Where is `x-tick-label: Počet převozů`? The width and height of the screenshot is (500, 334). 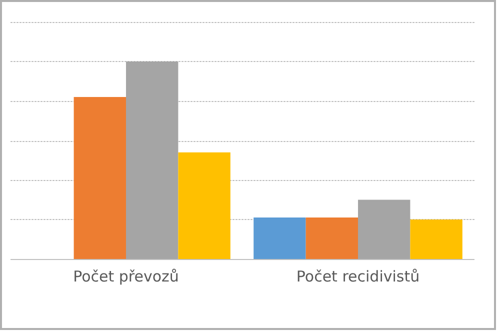 x-tick-label: Počet převozů is located at coordinates (126, 277).